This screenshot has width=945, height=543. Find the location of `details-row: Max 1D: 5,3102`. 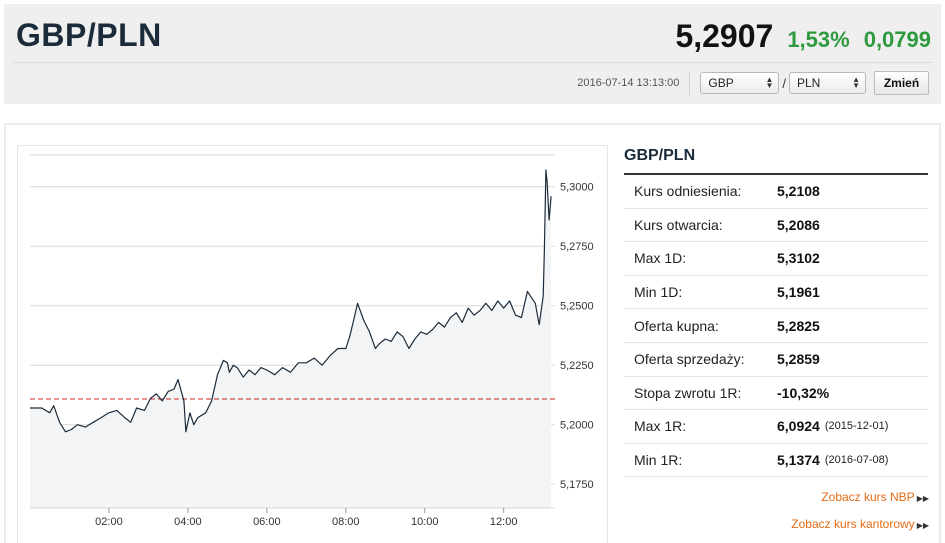

details-row: Max 1D: 5,3102 is located at coordinates (776, 259).